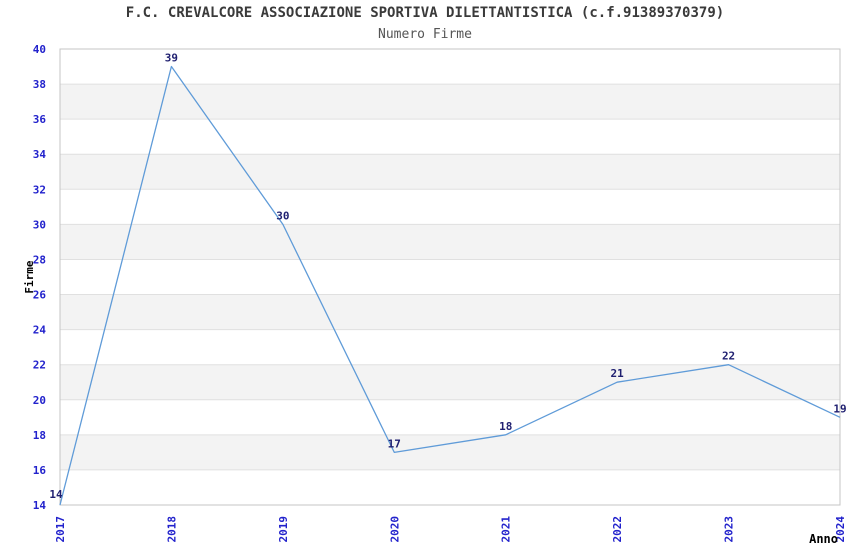 The height and width of the screenshot is (550, 850). Describe the element at coordinates (40, 295) in the screenshot. I see `y-tick-label: 26` at that location.